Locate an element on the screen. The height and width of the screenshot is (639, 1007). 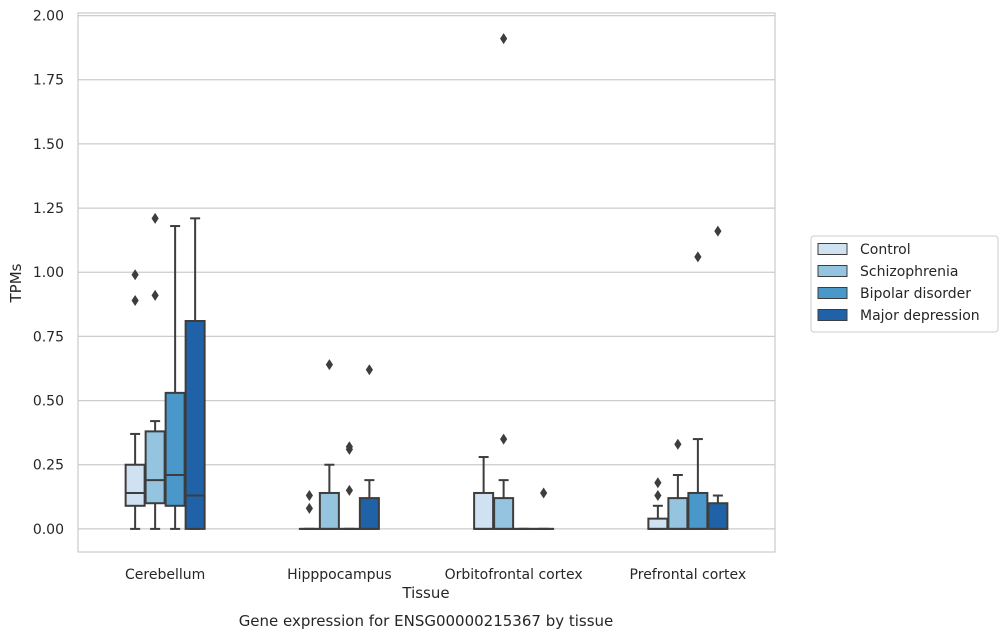
y-tick-label: 1.75 is located at coordinates (48, 81).